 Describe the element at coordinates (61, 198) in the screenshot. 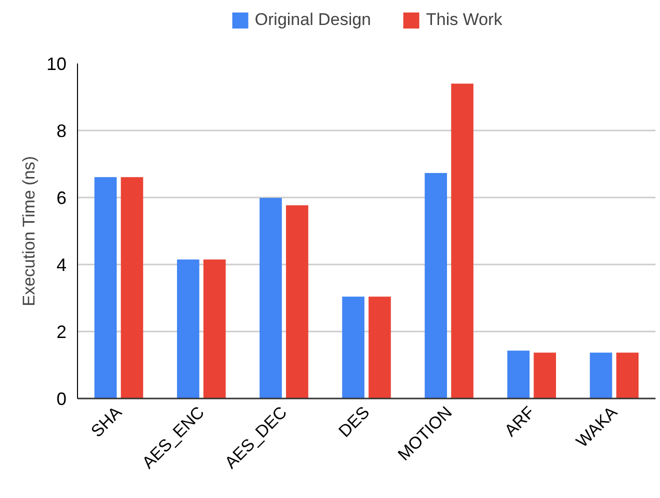

I see `y-tick-label: 6` at that location.